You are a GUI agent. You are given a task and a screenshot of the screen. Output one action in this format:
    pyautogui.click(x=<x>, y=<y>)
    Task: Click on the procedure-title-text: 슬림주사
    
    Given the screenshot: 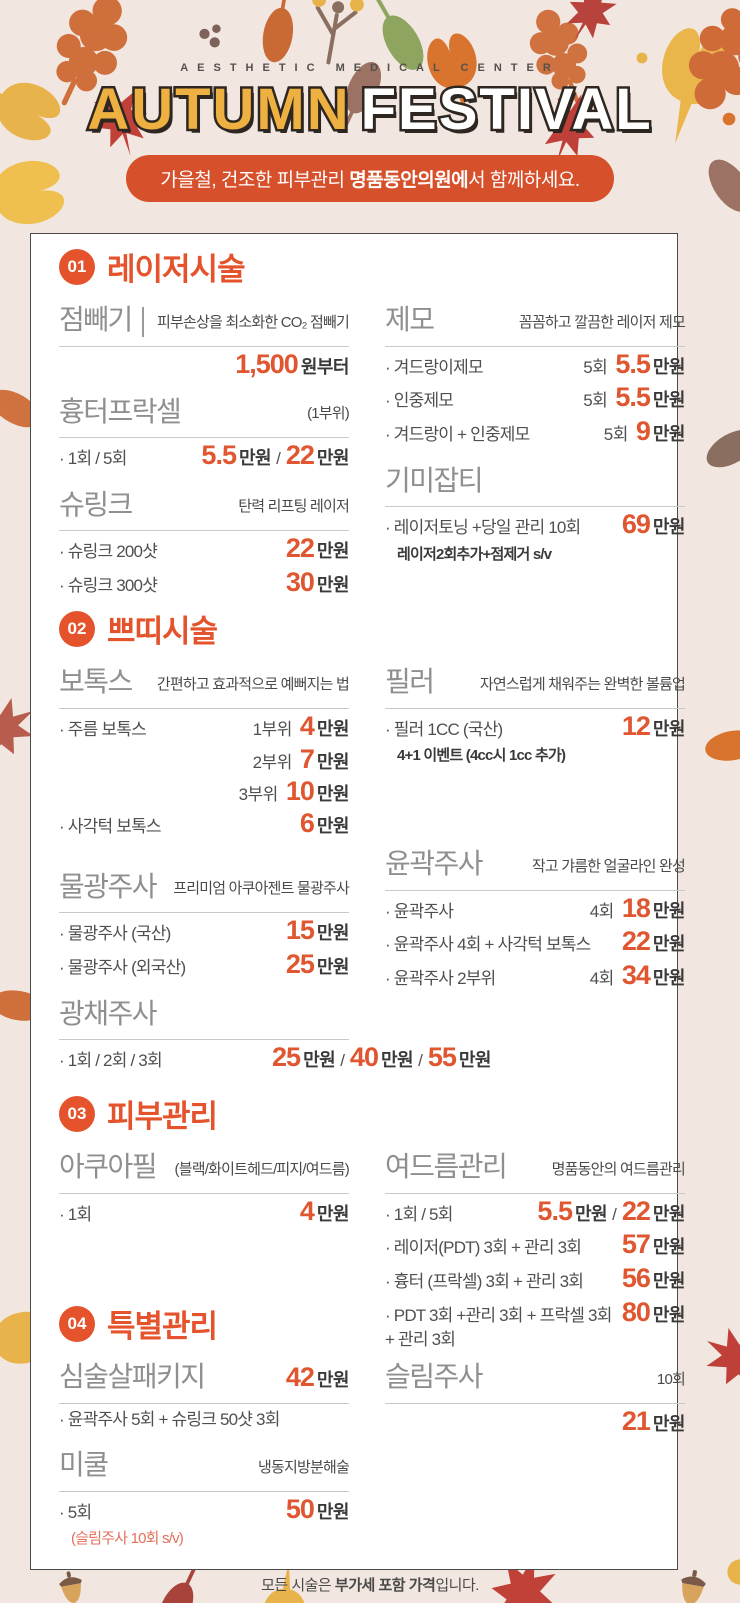 What is the action you would take?
    pyautogui.click(x=434, y=1376)
    